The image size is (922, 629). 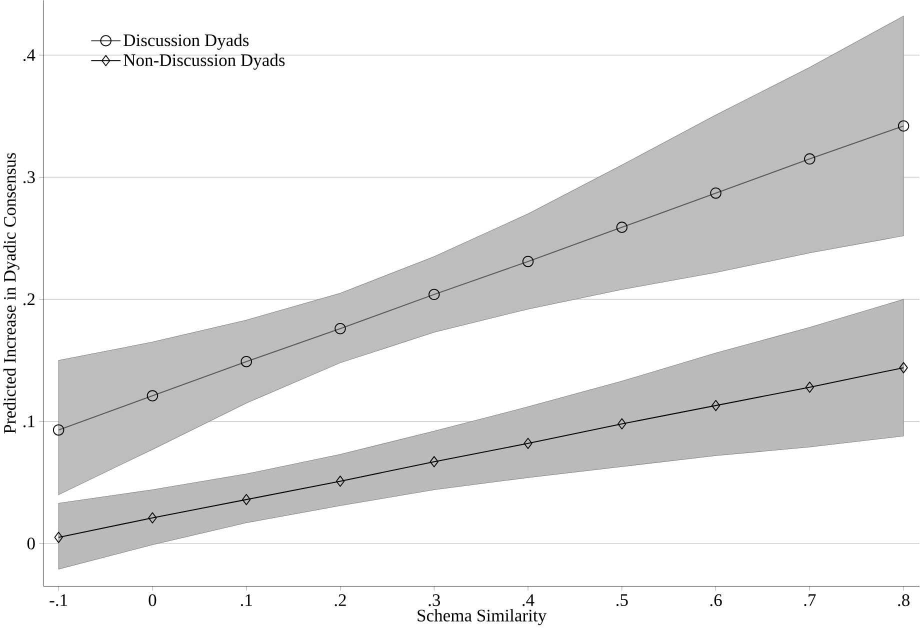 I want to click on y-axis-title: Predicted Increase in Dyadic Consensus, so click(x=11, y=293).